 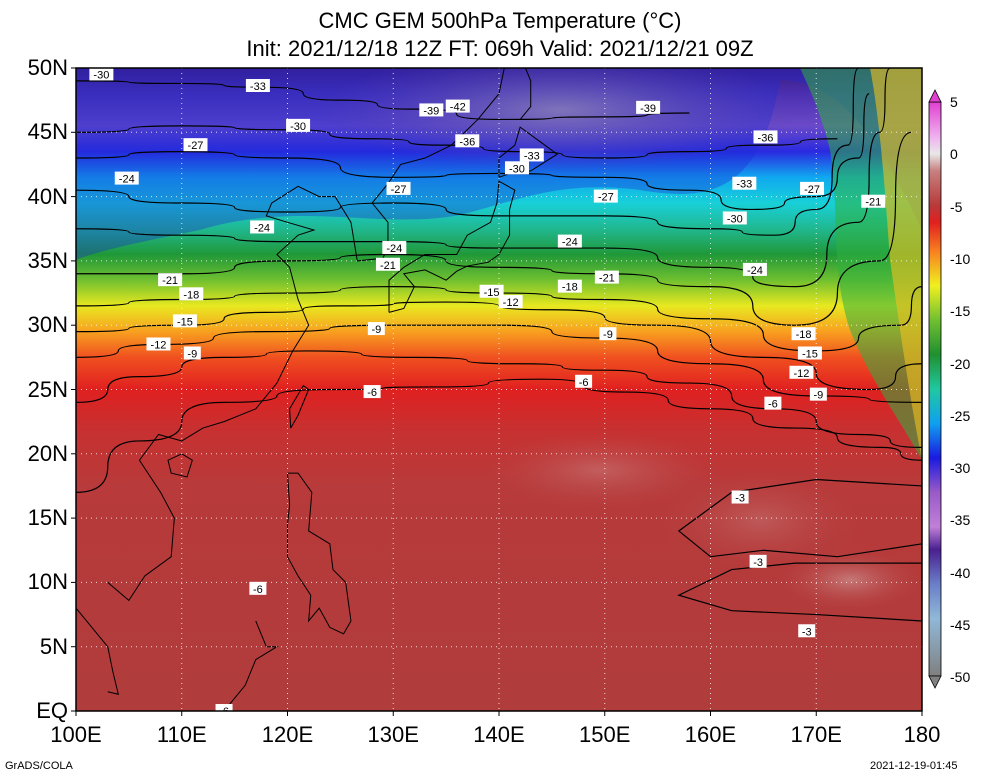 I want to click on colorbar, so click(x=935, y=389).